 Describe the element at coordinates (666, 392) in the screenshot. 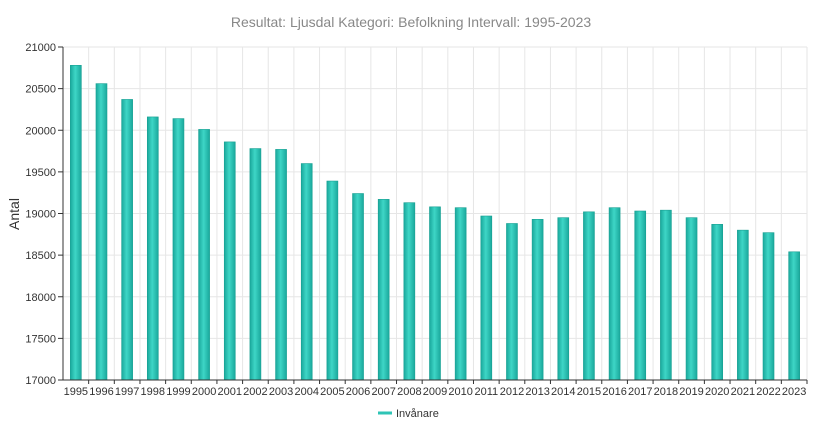

I see `x-tick-label: 2018` at that location.